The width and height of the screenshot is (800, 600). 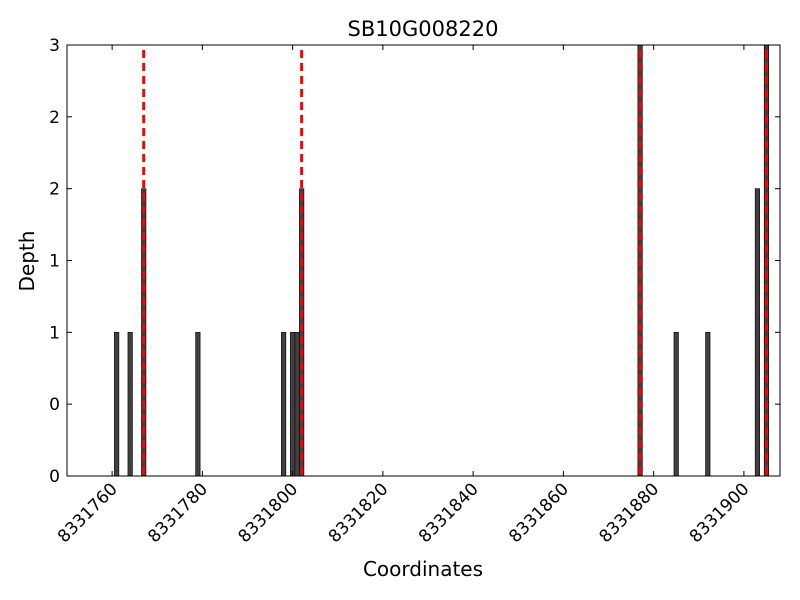 What do you see at coordinates (449, 513) in the screenshot?
I see `x-tick-label: 8331840` at bounding box center [449, 513].